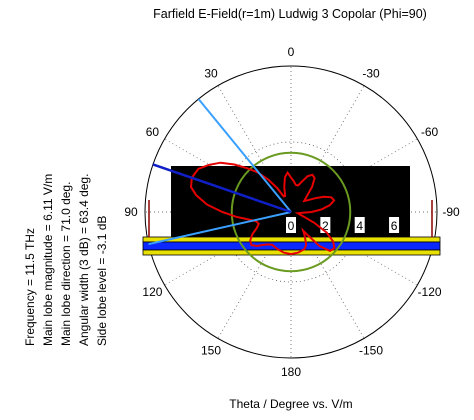 The image size is (474, 420). I want to click on x-axis-label: Theta / Degree vs. V/m, so click(290, 404).